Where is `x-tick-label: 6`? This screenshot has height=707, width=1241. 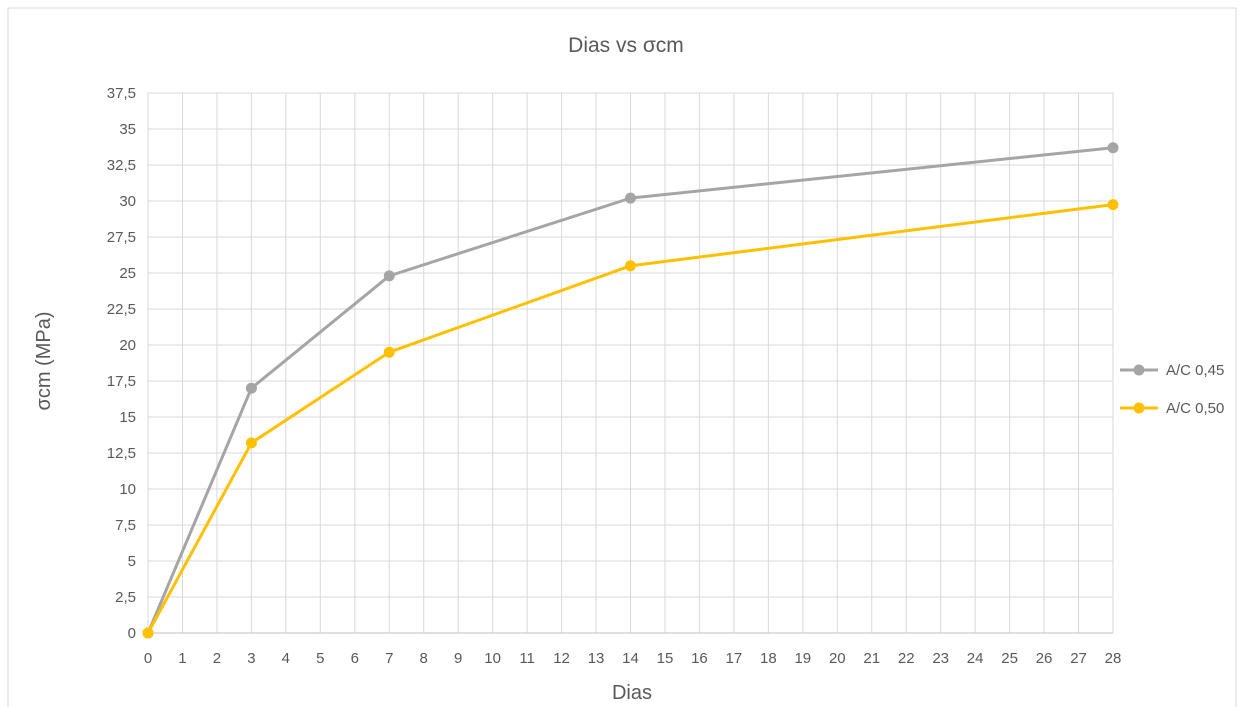
x-tick-label: 6 is located at coordinates (355, 658).